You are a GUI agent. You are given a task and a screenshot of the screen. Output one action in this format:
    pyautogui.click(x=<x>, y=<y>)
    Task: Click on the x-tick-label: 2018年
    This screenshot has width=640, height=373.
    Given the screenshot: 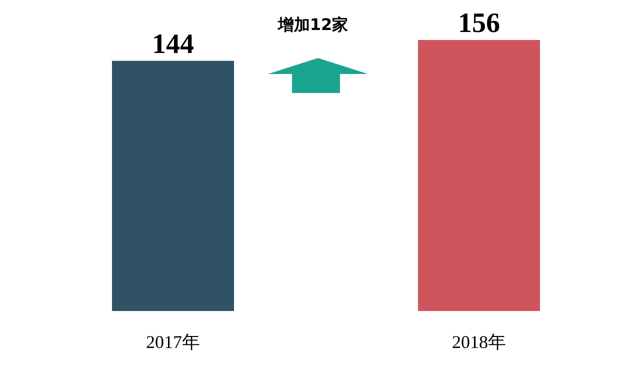 What is the action you would take?
    pyautogui.click(x=479, y=342)
    